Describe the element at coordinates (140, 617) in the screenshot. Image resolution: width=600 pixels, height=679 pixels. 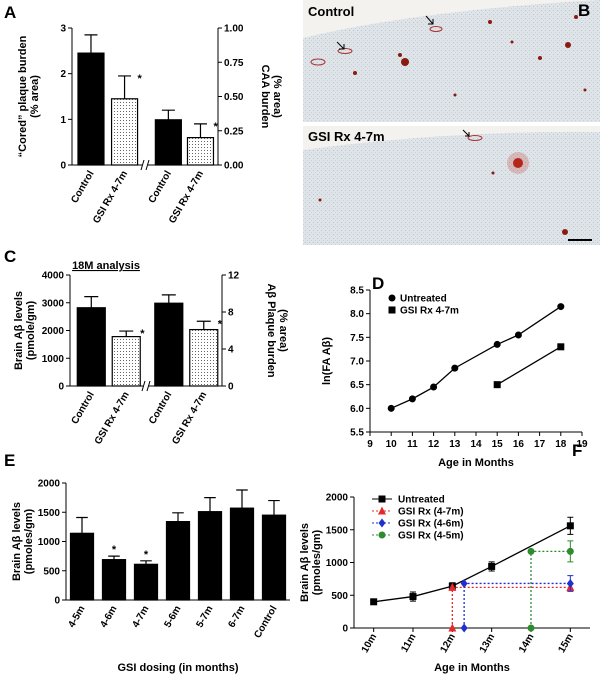
I see `x-tick-label: 4-7m` at that location.